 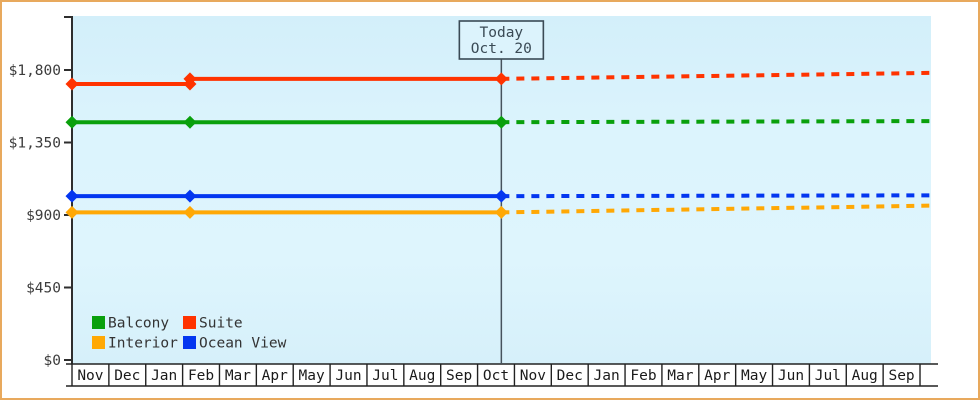 What do you see at coordinates (43, 216) in the screenshot?
I see `y-axis-label: $900` at bounding box center [43, 216].